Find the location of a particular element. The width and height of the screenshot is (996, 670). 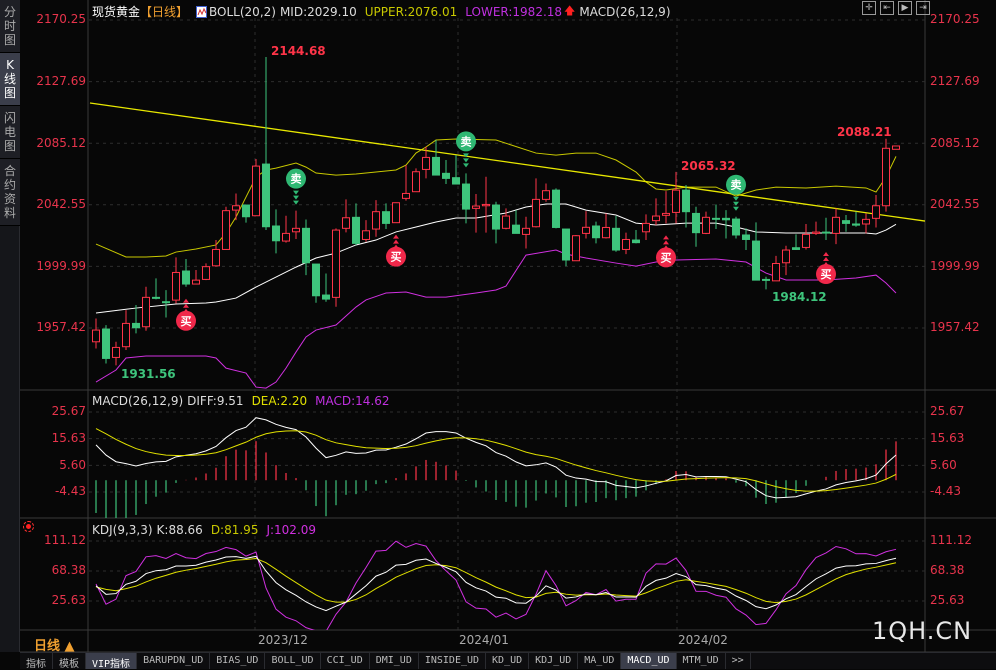

kdj-panel is located at coordinates (496, 585).